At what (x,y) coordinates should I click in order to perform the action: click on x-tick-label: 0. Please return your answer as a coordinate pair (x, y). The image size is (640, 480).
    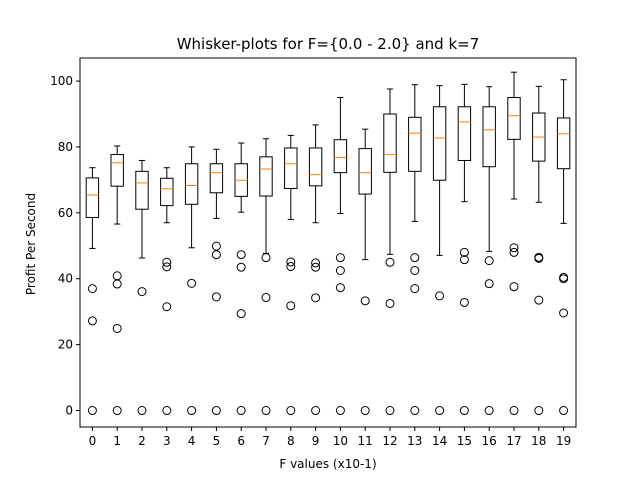
    Looking at the image, I should click on (93, 441).